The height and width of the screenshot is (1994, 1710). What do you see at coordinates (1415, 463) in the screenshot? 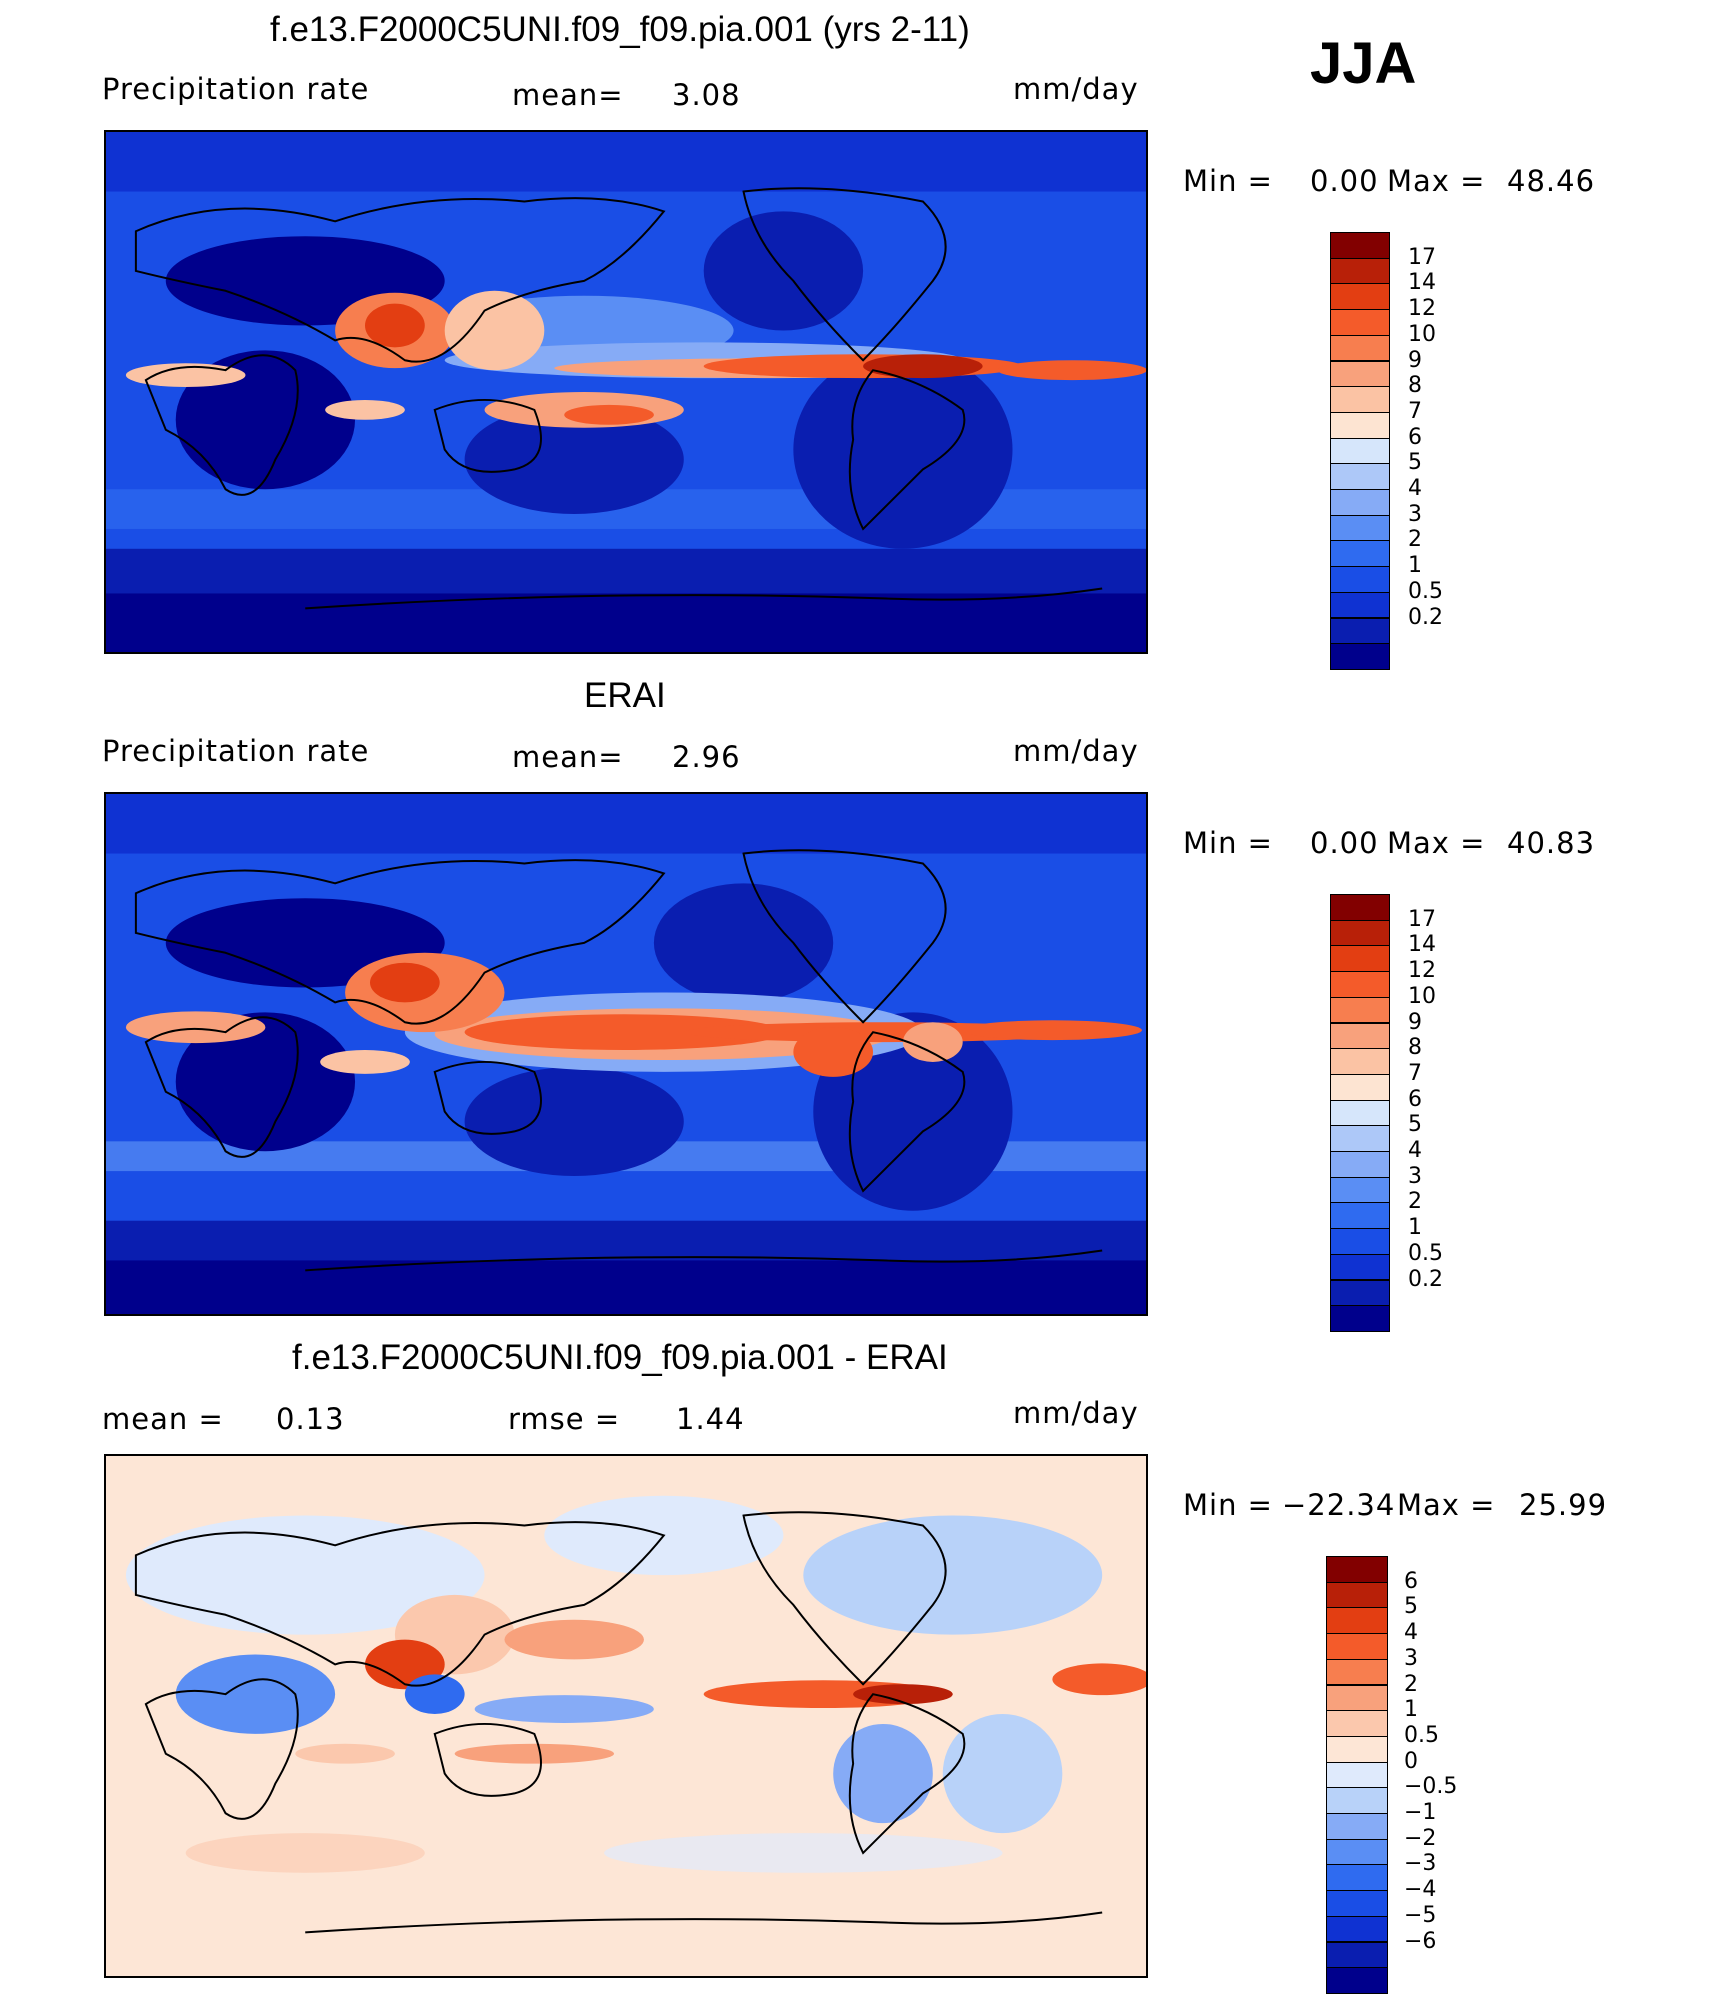
I see `colorbar1-tick-label: 5` at bounding box center [1415, 463].